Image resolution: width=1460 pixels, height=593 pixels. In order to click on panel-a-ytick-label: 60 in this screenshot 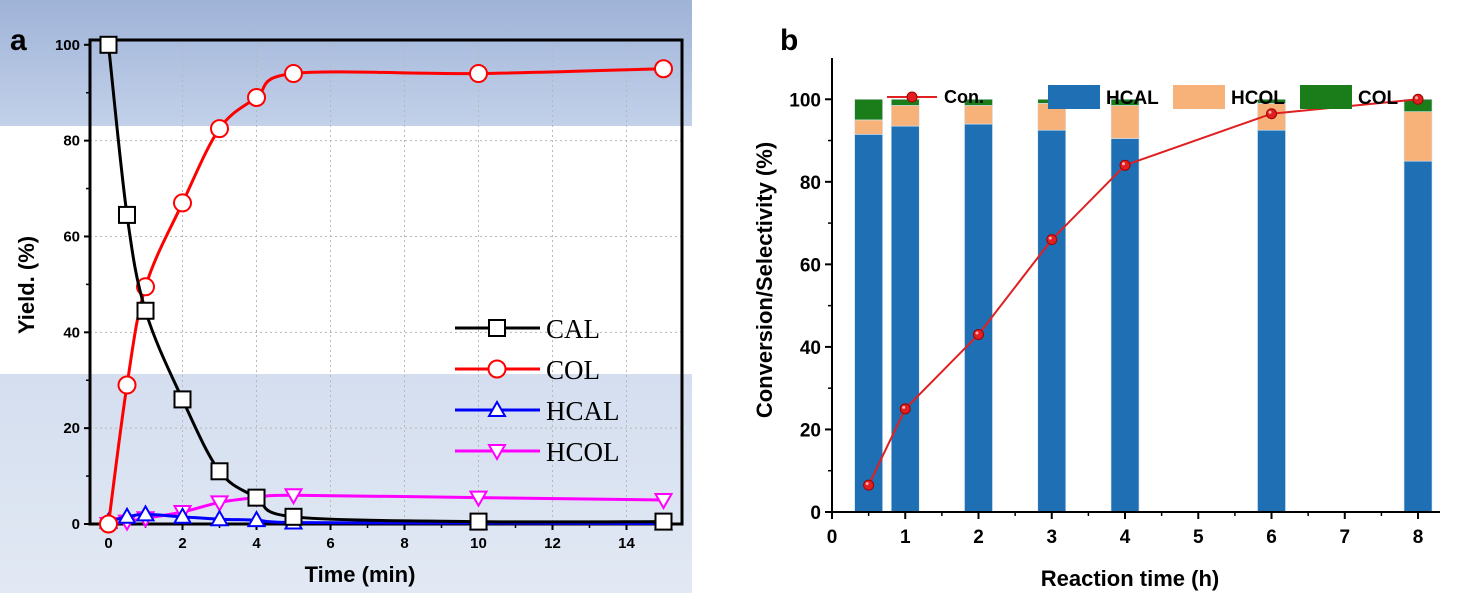, I will do `click(71, 236)`.